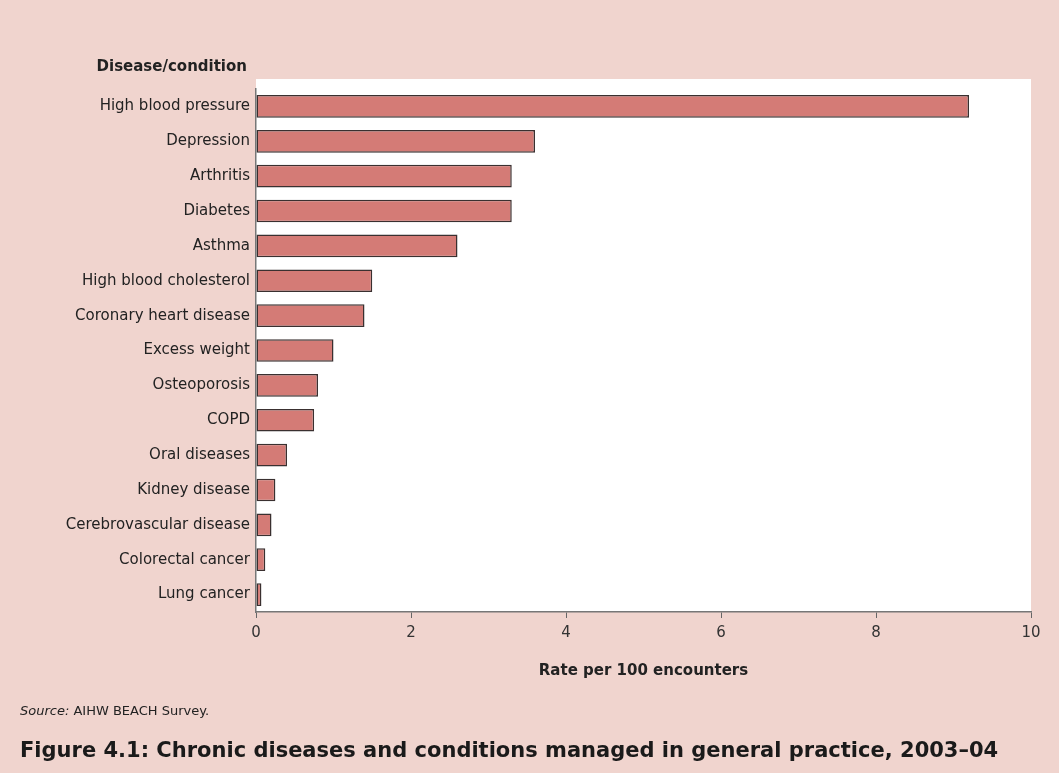  I want to click on y-tick-label: COPD, so click(228, 419).